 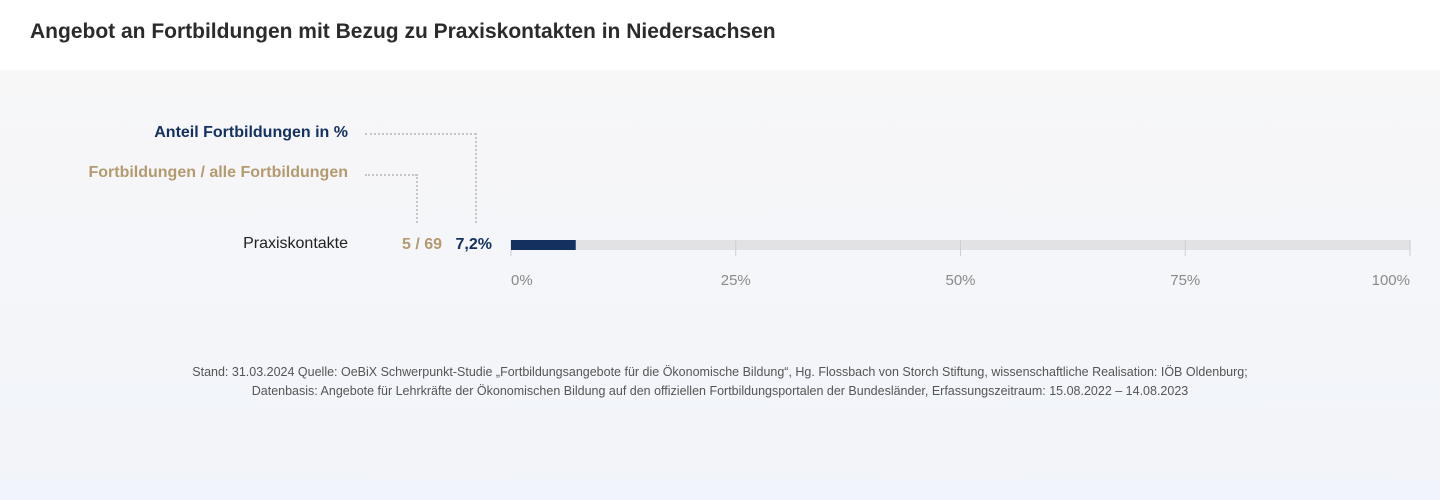 What do you see at coordinates (417, 198) in the screenshot?
I see `legend-count-connector` at bounding box center [417, 198].